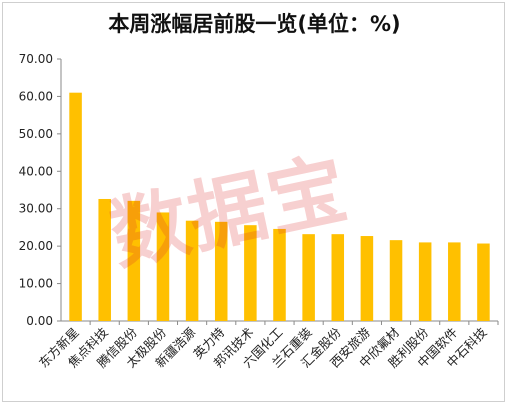 Image resolution: width=509 pixels, height=406 pixels. Describe the element at coordinates (36, 96) in the screenshot. I see `y-tick-label: 60.00` at that location.